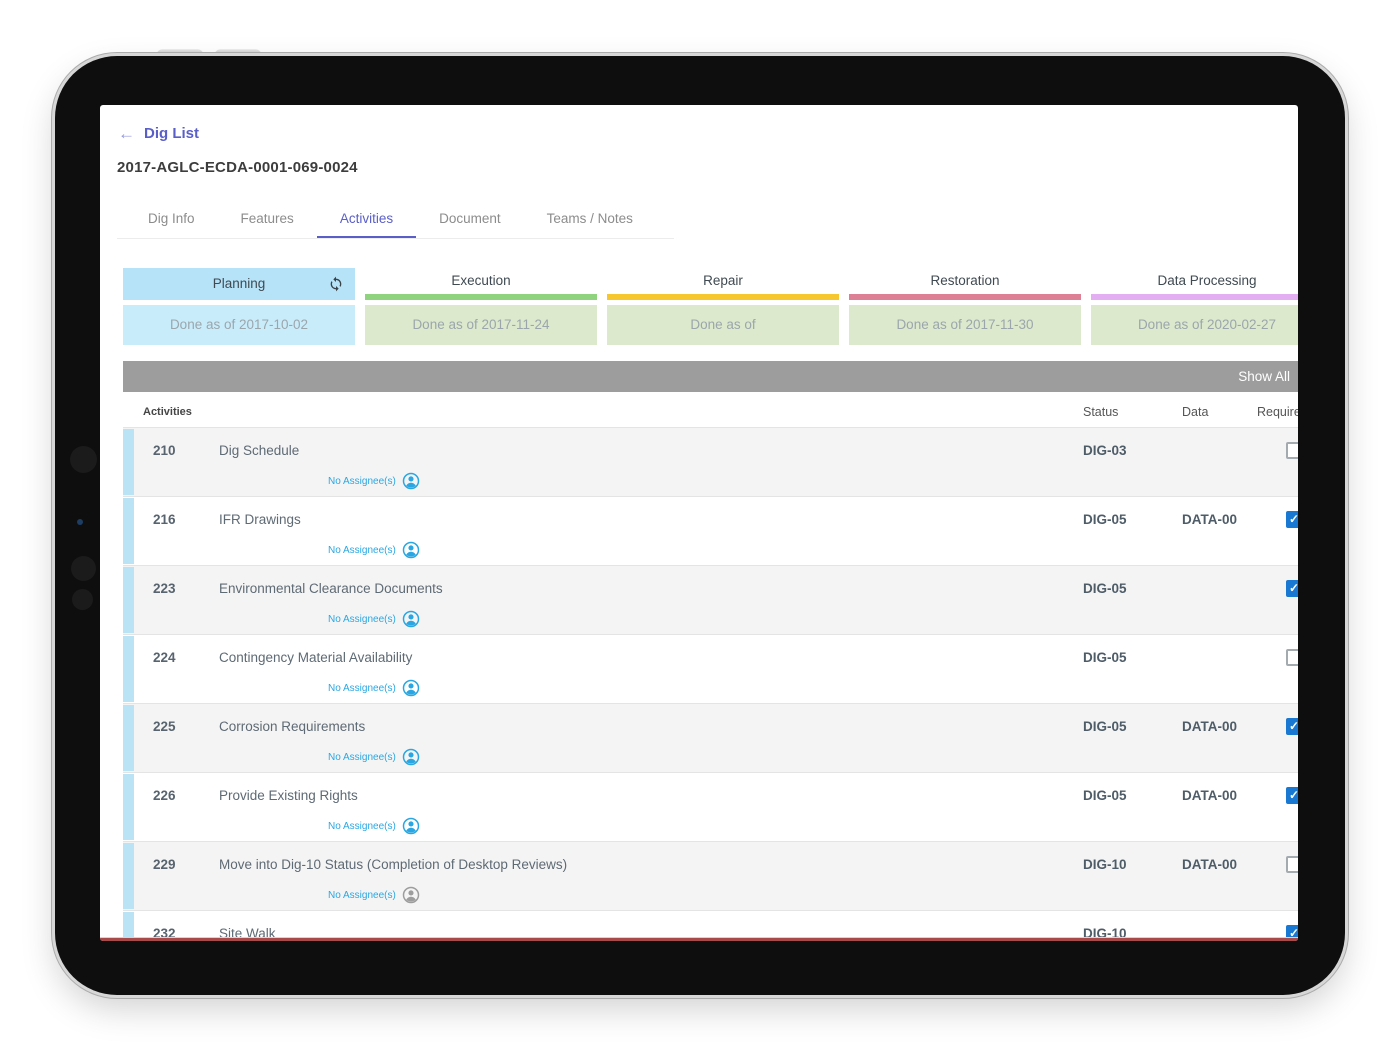 This screenshot has width=1400, height=1050. Describe the element at coordinates (239, 325) in the screenshot. I see `phase-done-status: Done as of 2017-10-02` at that location.